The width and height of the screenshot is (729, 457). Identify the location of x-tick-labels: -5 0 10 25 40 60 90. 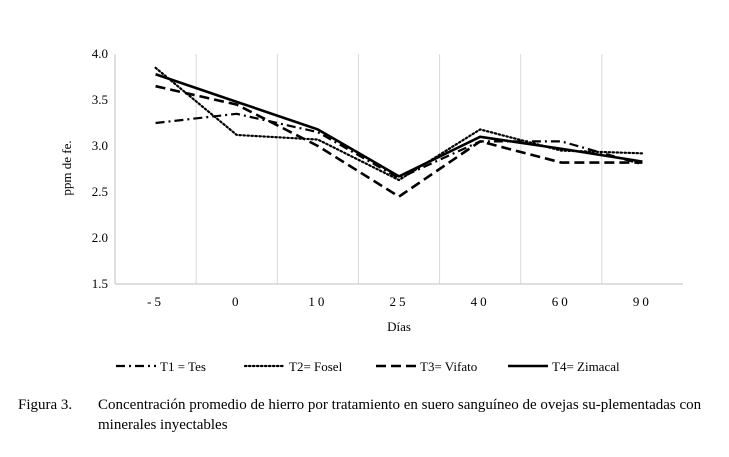
(399, 301).